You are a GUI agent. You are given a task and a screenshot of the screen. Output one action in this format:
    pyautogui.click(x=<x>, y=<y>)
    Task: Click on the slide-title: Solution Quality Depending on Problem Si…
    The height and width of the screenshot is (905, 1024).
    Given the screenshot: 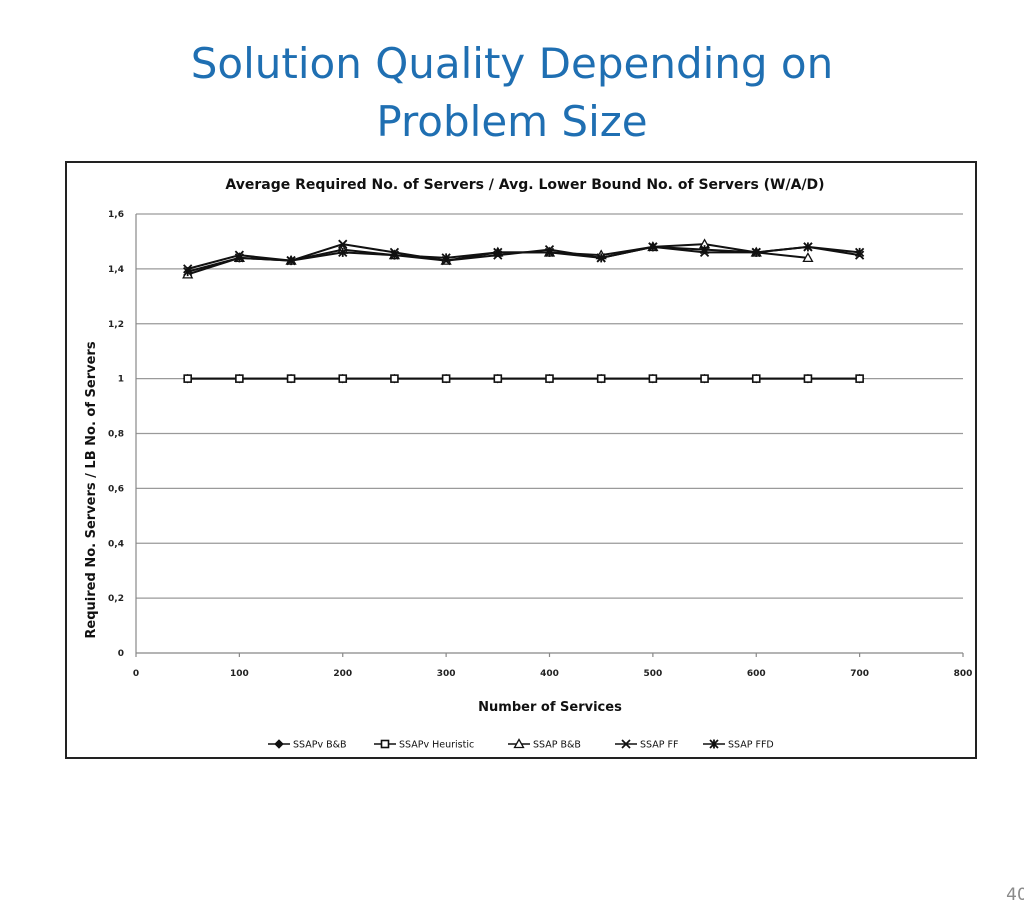 What is the action you would take?
    pyautogui.click(x=512, y=93)
    